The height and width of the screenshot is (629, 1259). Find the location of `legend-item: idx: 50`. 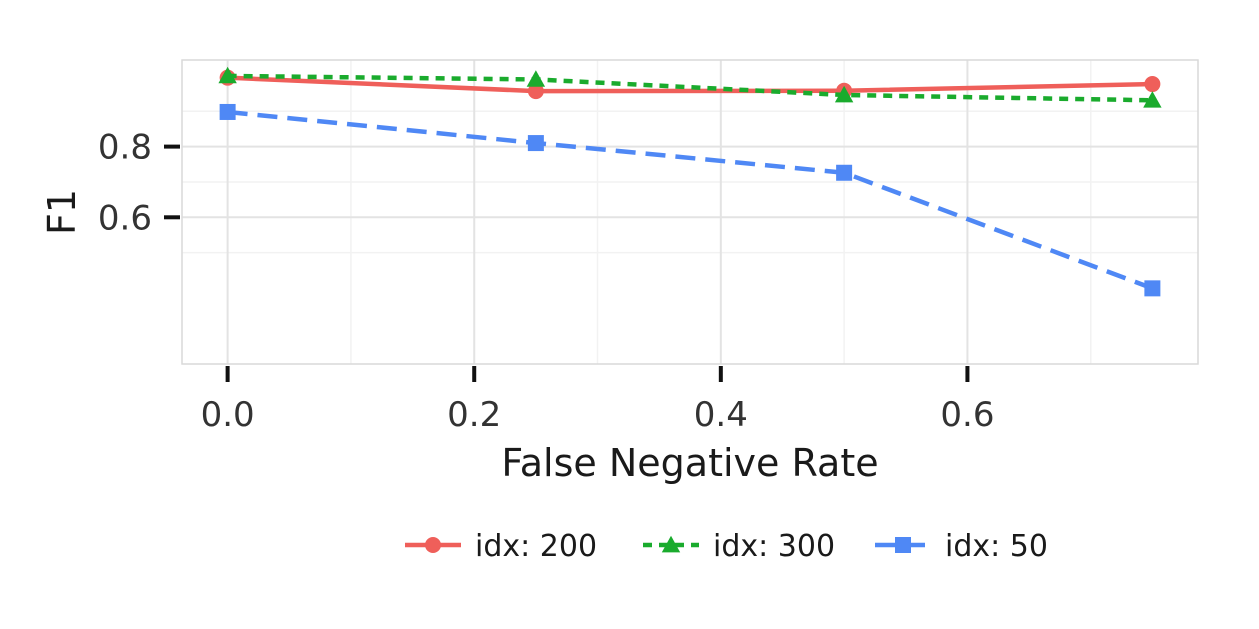

legend-item: idx: 50 is located at coordinates (961, 546).